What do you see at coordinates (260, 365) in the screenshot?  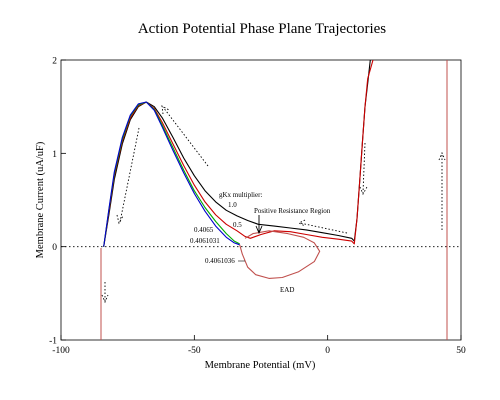 I see `x-axis-label: Membrane Potential (mV)` at bounding box center [260, 365].